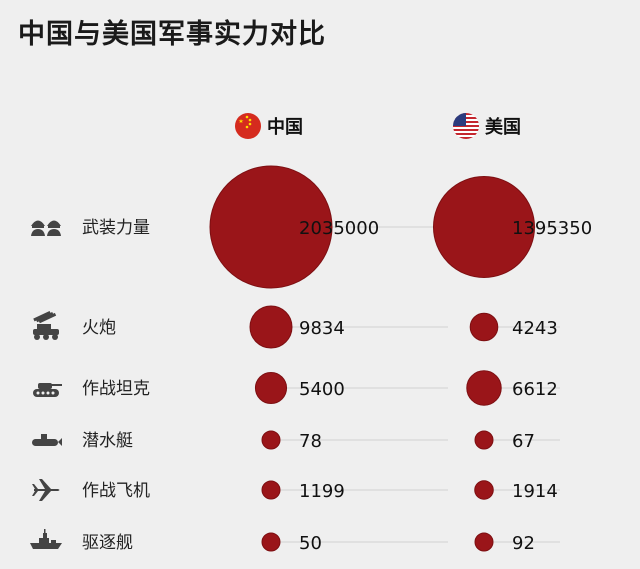 The image size is (640, 569). I want to click on tank-icon, so click(47, 390).